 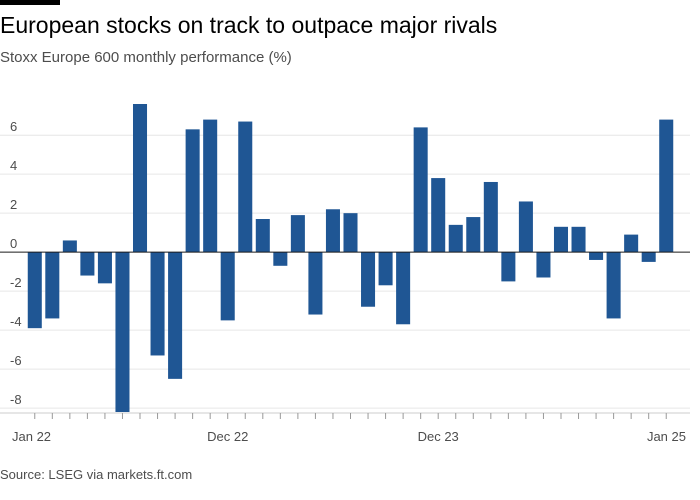 I want to click on bar: Jul 2022, so click(x=140, y=178).